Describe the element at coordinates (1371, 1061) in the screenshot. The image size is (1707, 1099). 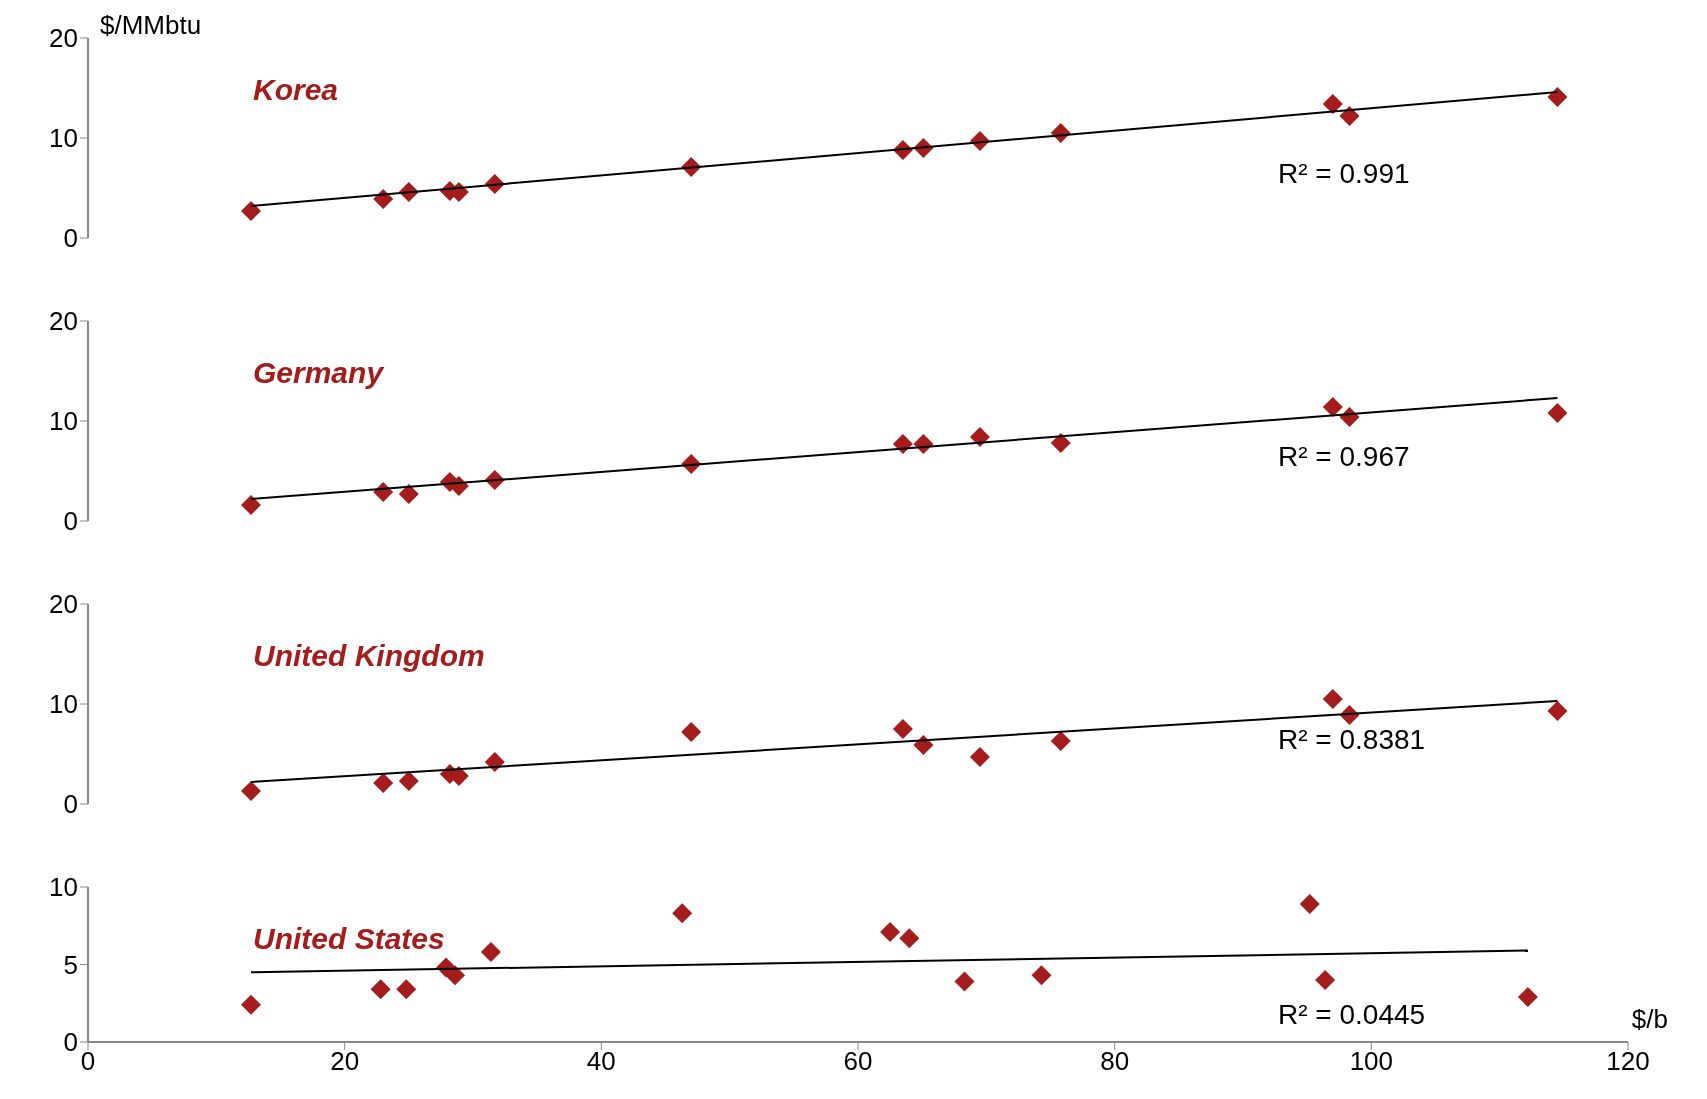
I see `x-tick-label: 100` at that location.